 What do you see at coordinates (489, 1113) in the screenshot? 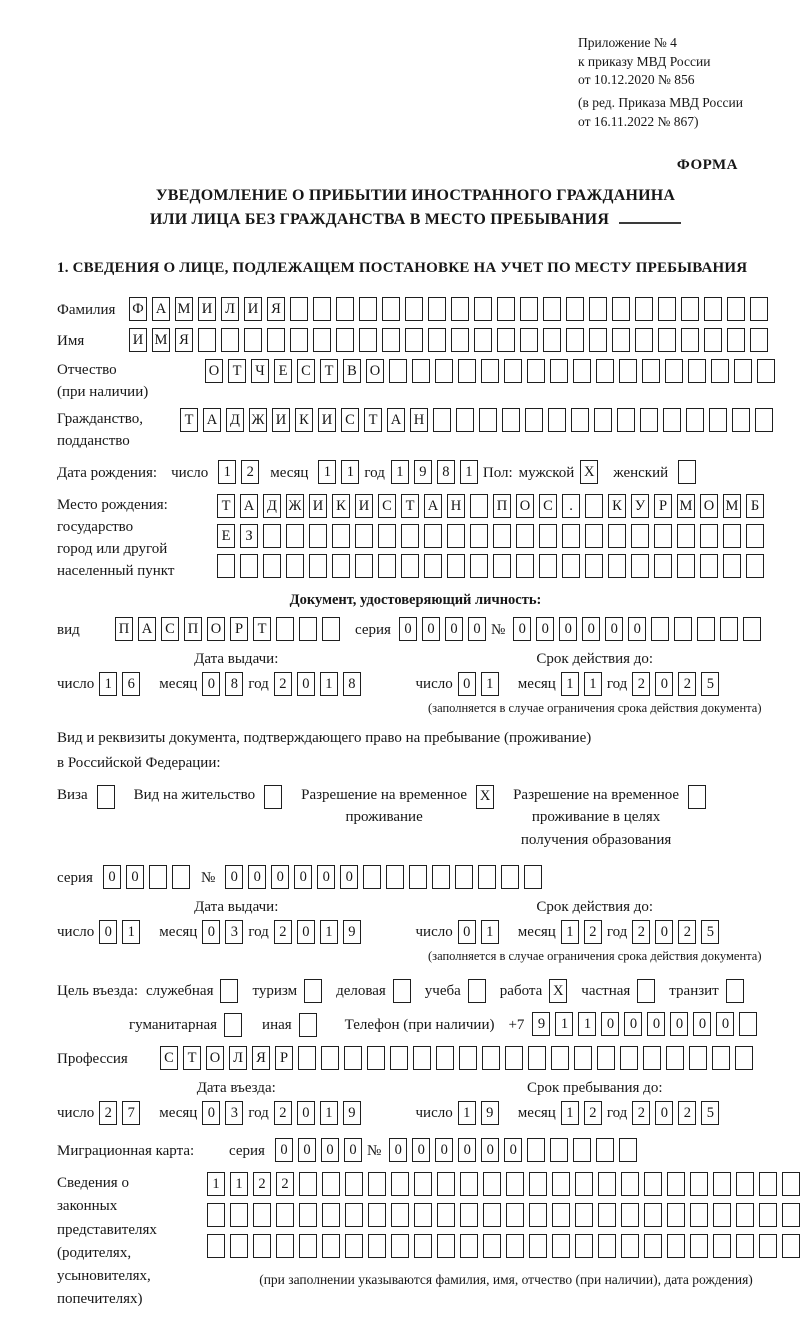
I see `char-cell: 9` at bounding box center [489, 1113].